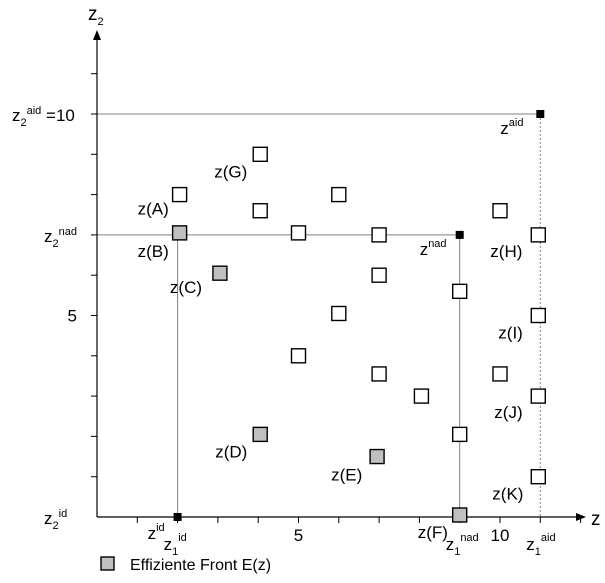 This screenshot has width=605, height=583. What do you see at coordinates (540, 114) in the screenshot?
I see `reference-point-aid` at bounding box center [540, 114].